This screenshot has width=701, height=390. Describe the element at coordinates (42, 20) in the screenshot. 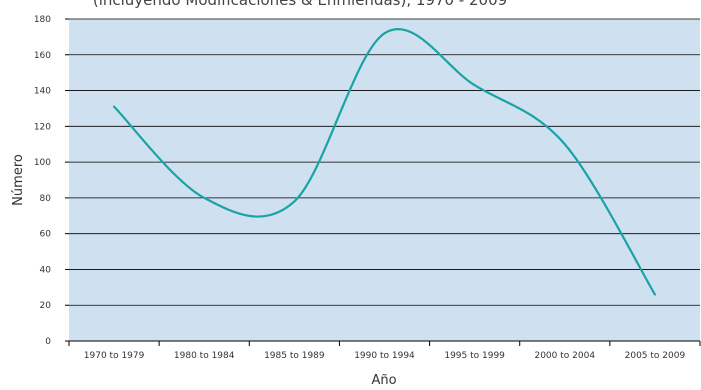

I see `y-tick-label: 180` at that location.